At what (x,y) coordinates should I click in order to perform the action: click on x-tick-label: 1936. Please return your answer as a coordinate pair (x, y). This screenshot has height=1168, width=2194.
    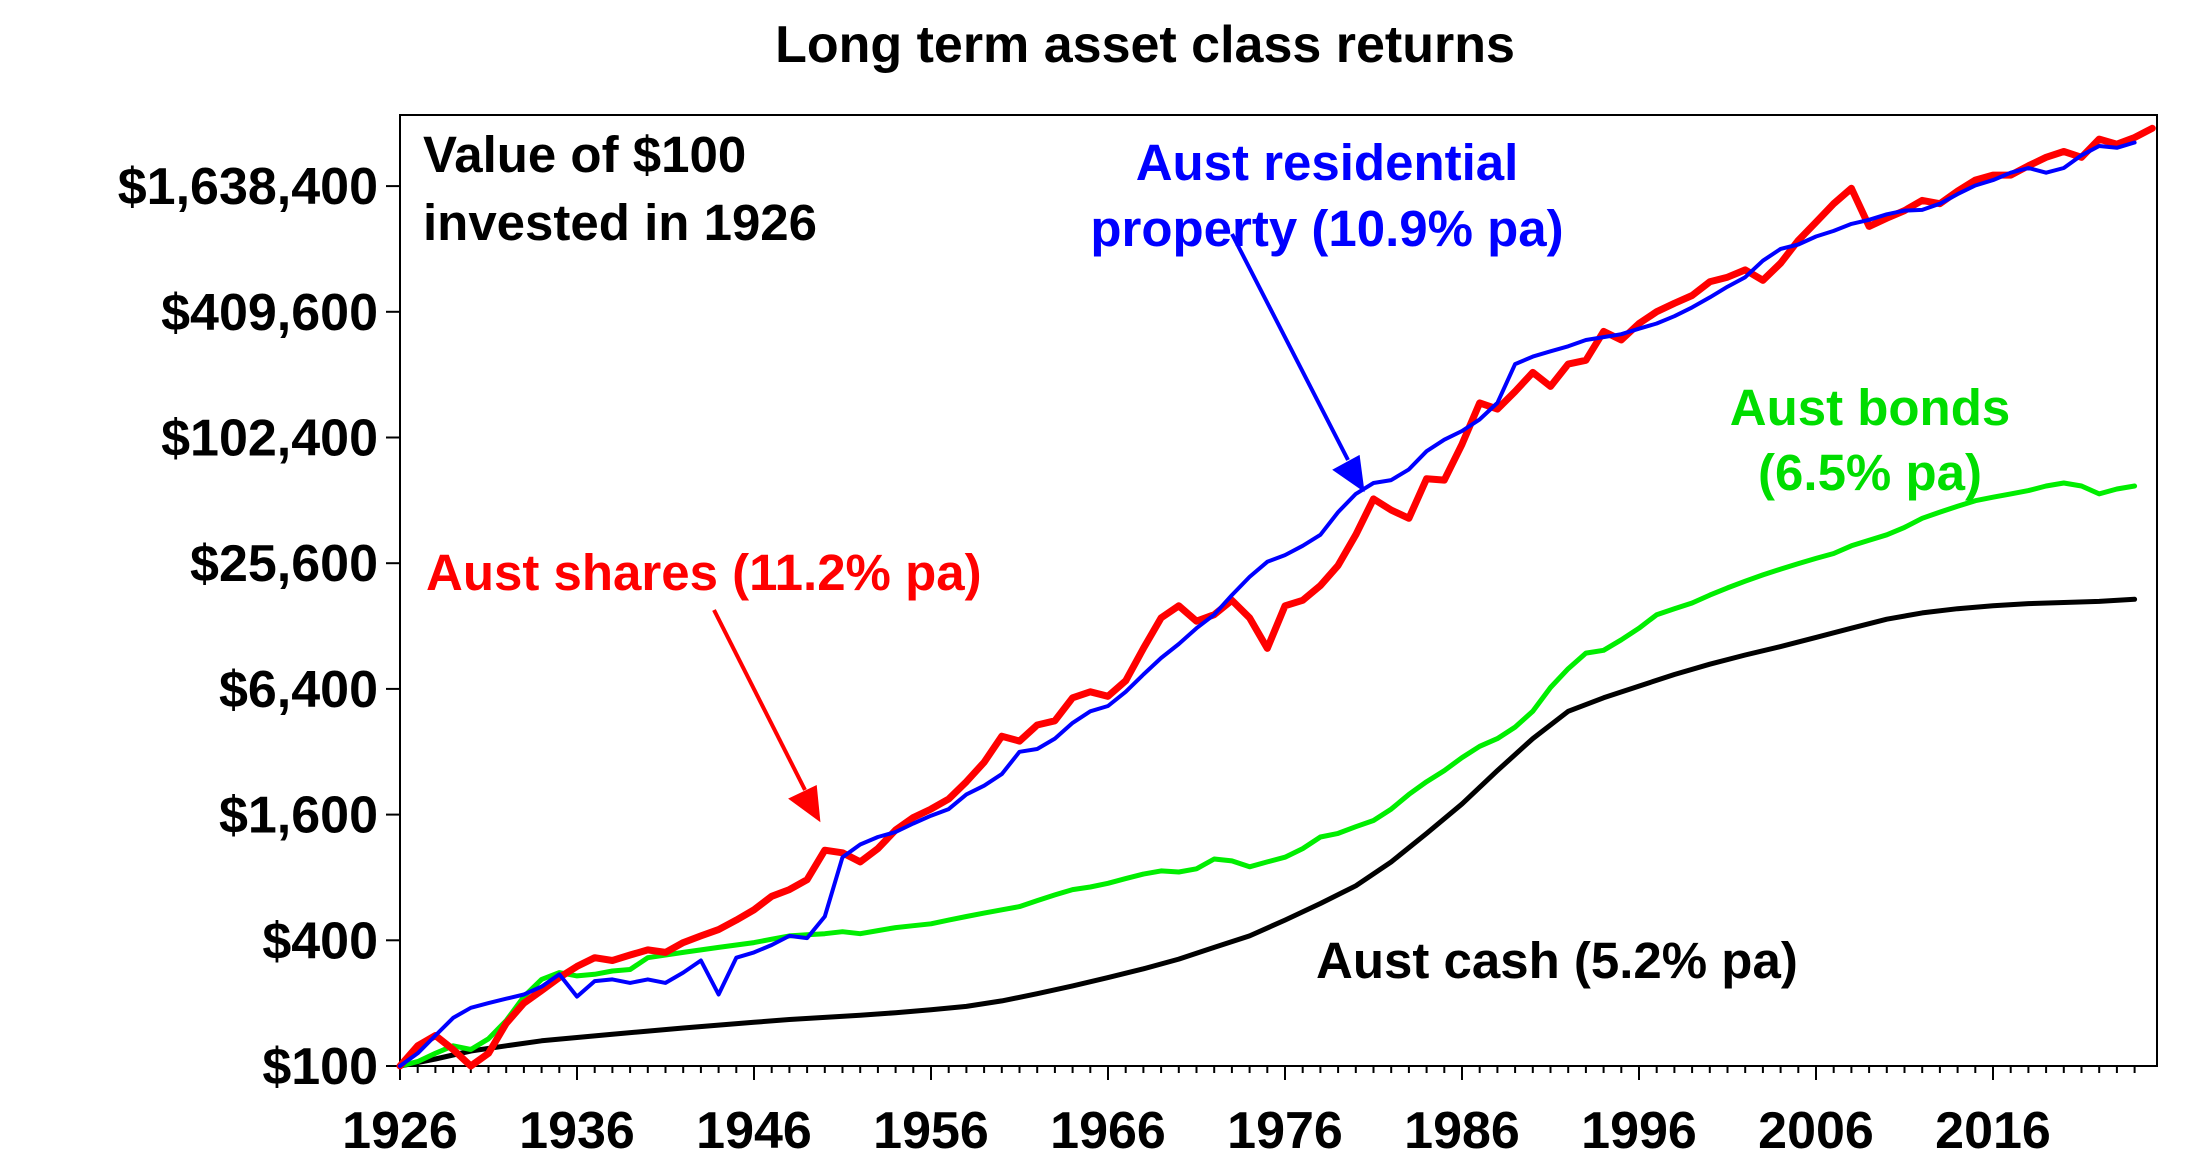
    Looking at the image, I should click on (577, 1131).